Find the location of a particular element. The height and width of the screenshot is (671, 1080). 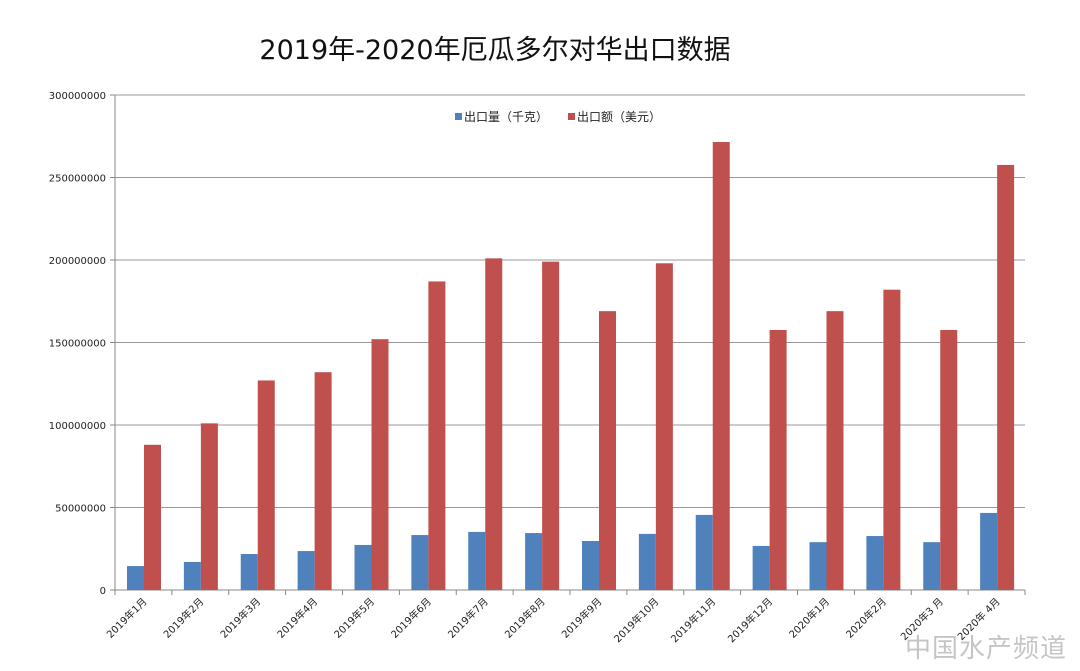

y-tick-label: 200000000 is located at coordinates (77, 261).